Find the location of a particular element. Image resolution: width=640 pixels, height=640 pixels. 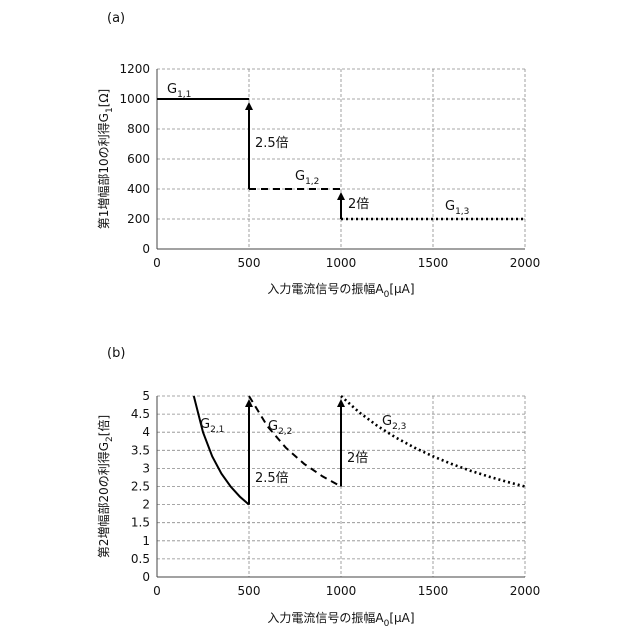

series-label-subscript: 2,1 is located at coordinates (217, 430).